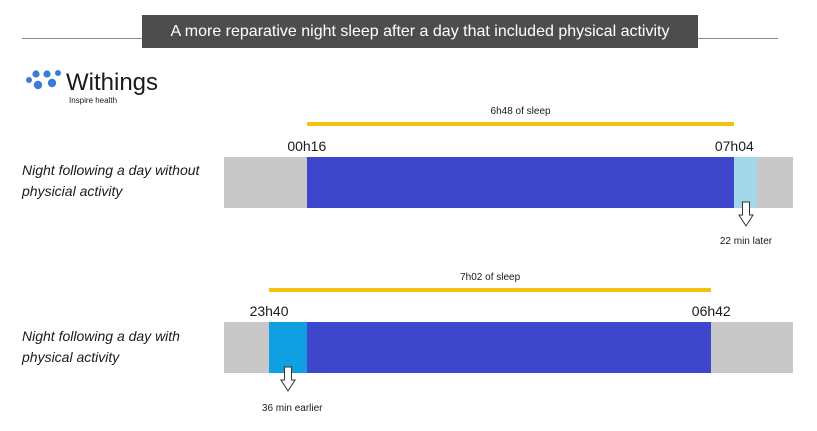 The width and height of the screenshot is (817, 431). I want to click on later-extension-segment, so click(746, 182).